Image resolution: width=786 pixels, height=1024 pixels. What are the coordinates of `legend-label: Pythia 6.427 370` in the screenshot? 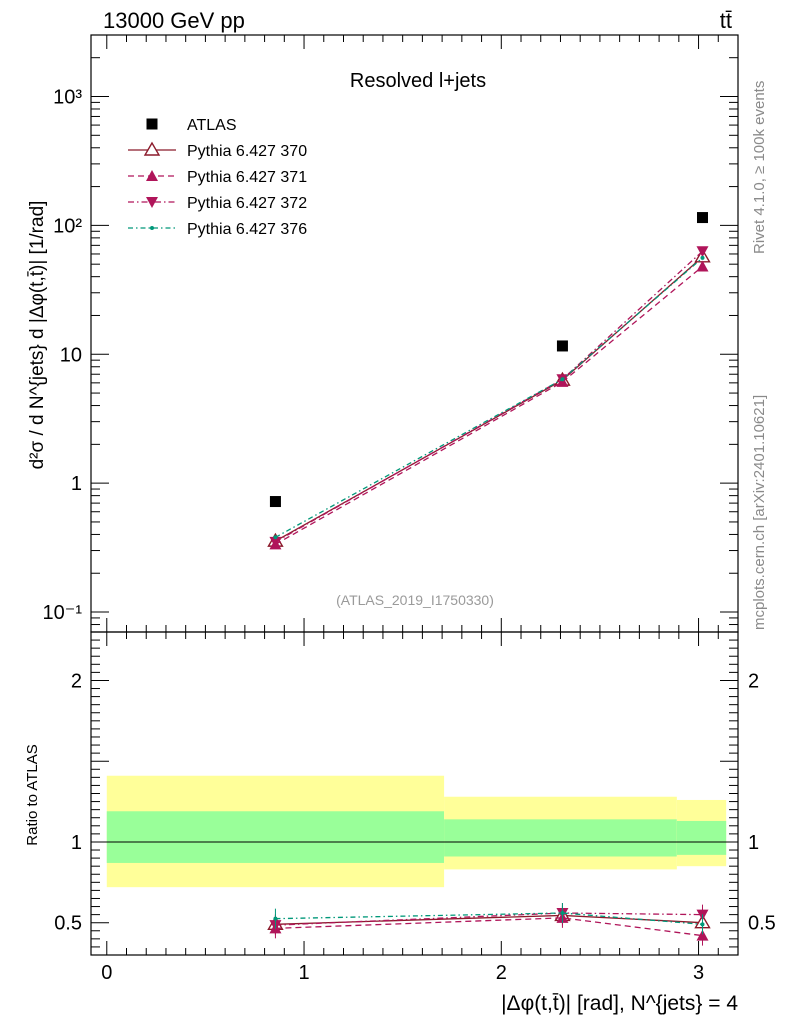 It's located at (247, 151).